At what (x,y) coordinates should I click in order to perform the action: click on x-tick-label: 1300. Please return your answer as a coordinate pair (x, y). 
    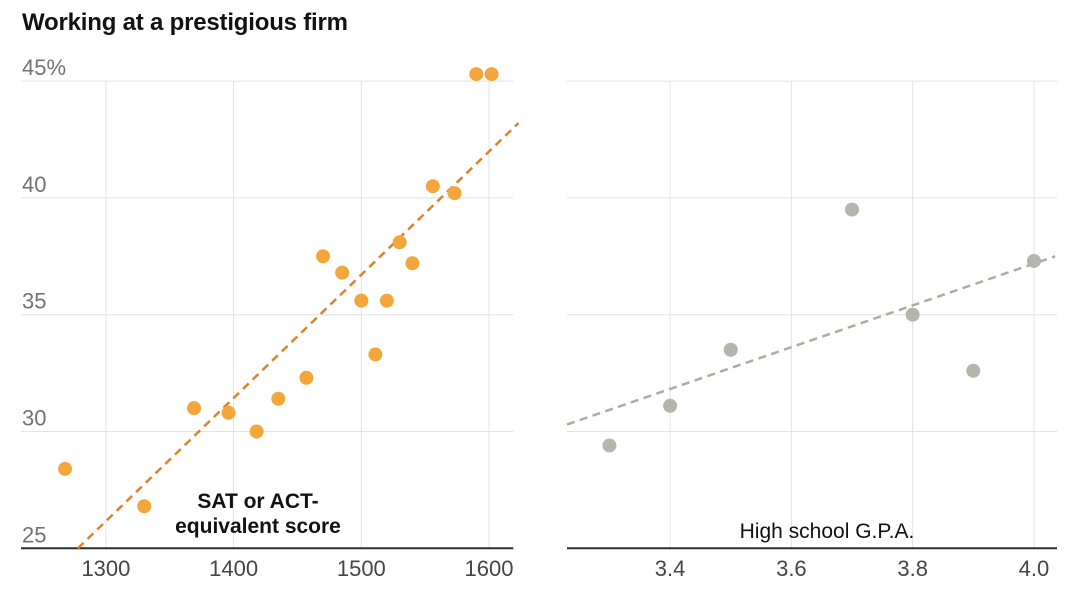
    Looking at the image, I should click on (105, 568).